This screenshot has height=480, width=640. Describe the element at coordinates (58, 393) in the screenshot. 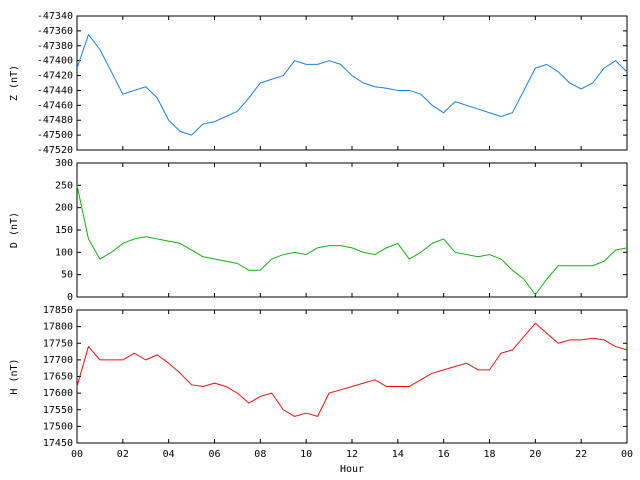

I see `y-tick-label: 17600` at that location.